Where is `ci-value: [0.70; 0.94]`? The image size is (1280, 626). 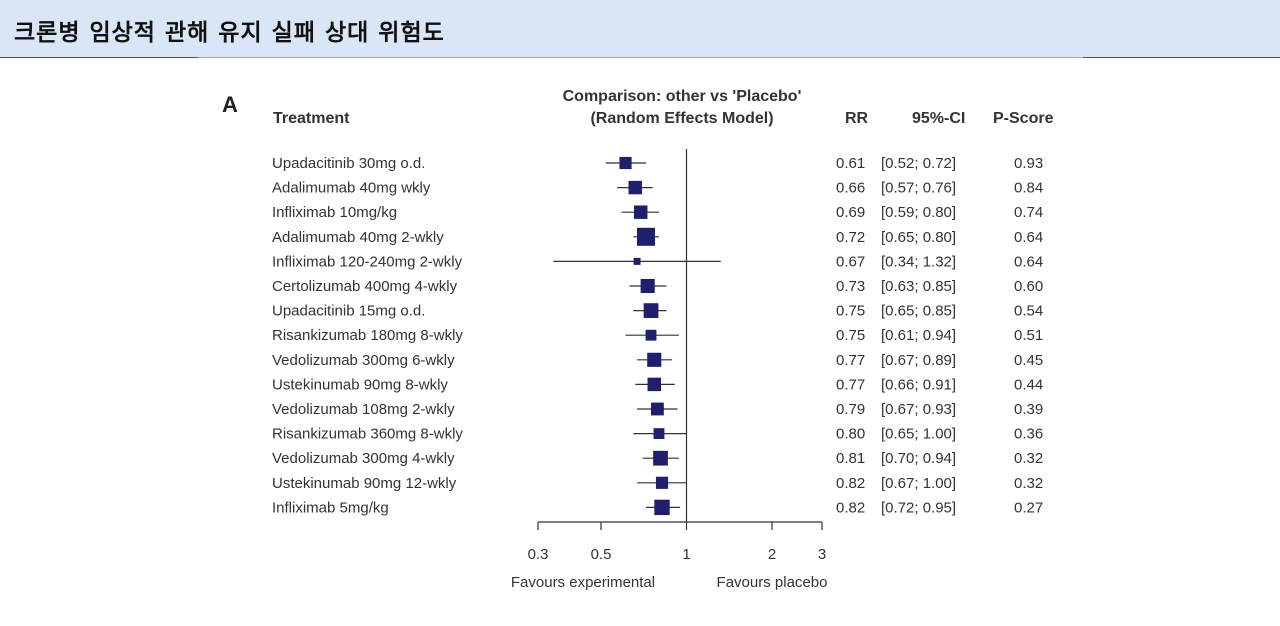
ci-value: [0.70; 0.94] is located at coordinates (918, 458).